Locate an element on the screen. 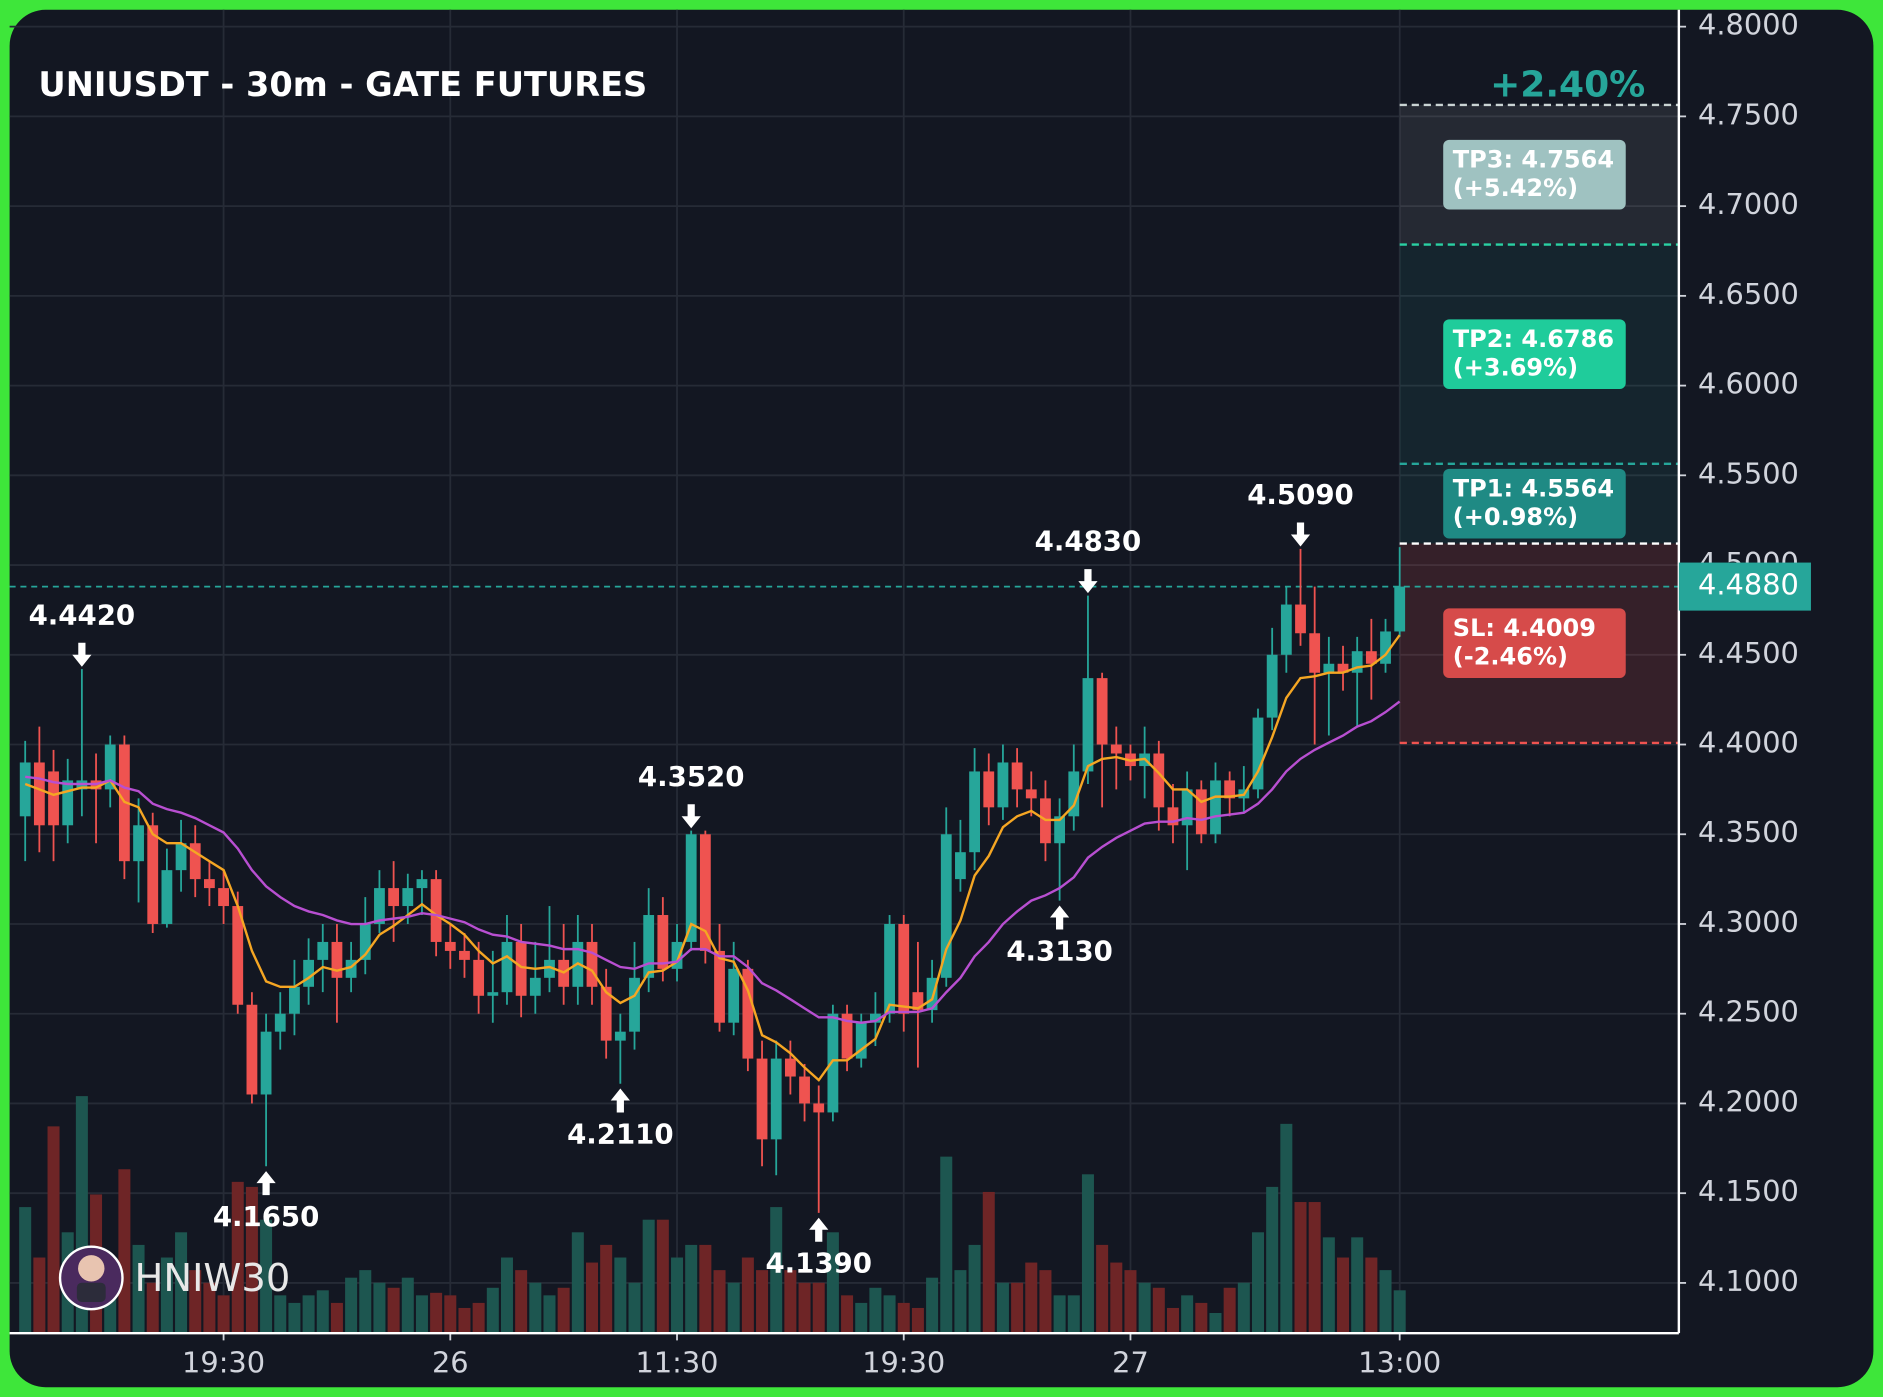 This screenshot has height=1397, width=1883. level-label: TP2: 4.6786 is located at coordinates (1533, 339).